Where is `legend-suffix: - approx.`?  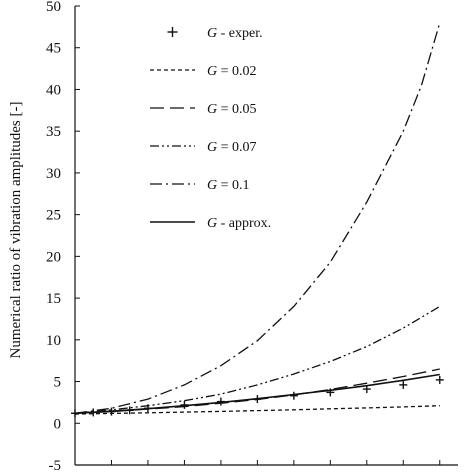 legend-suffix: - approx. is located at coordinates (244, 223).